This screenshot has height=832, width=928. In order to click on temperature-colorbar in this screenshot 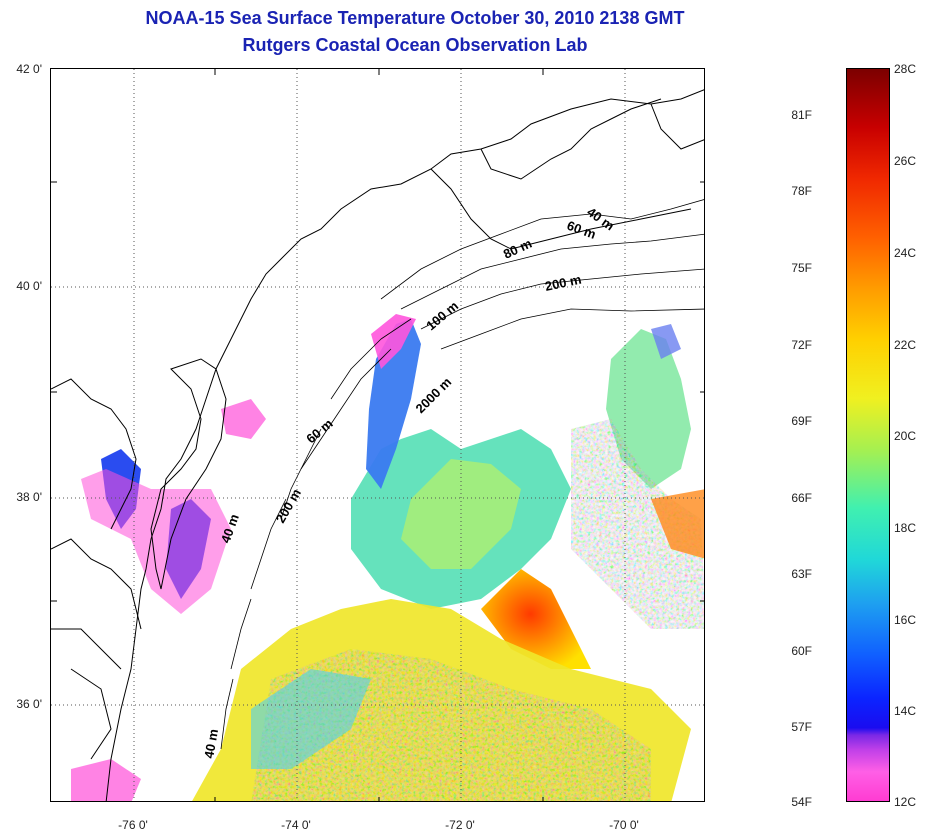, I will do `click(868, 435)`.